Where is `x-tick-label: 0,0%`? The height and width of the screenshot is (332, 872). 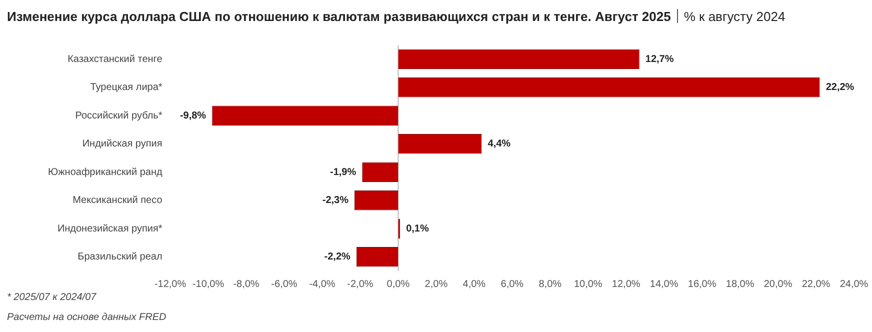 x-tick-label: 0,0% is located at coordinates (398, 284).